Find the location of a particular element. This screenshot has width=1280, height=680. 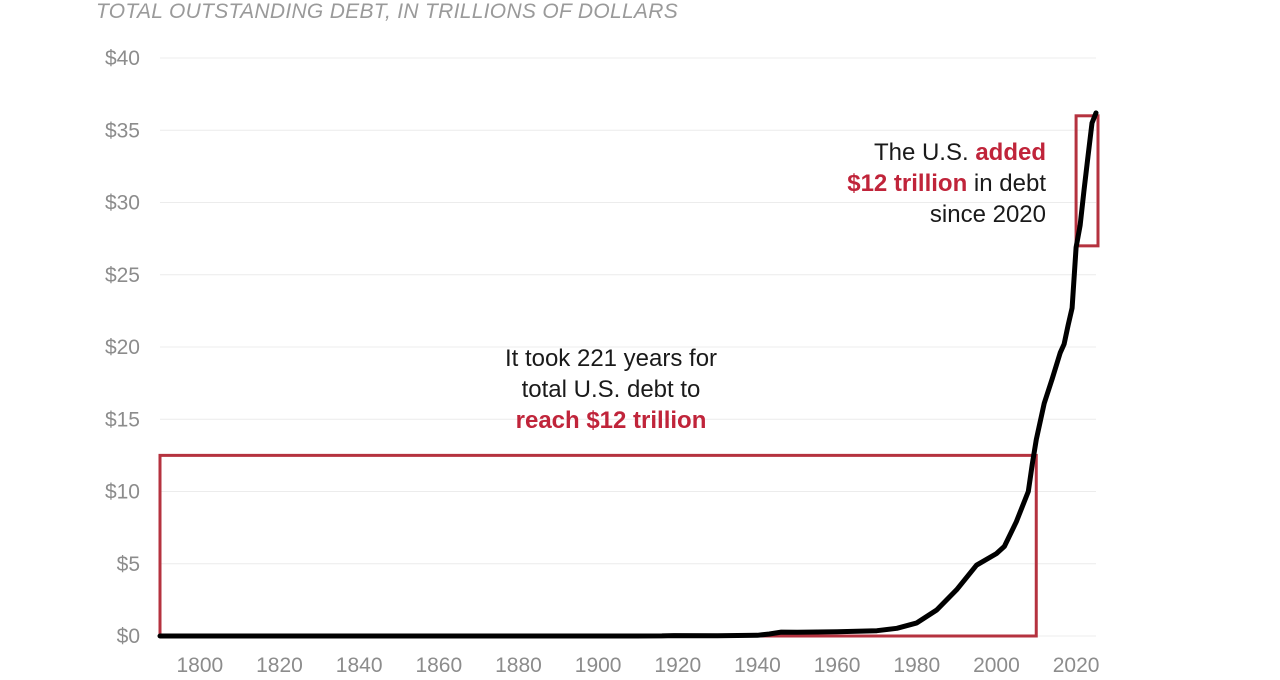

annotation-line: since 2020 is located at coordinates (988, 214).